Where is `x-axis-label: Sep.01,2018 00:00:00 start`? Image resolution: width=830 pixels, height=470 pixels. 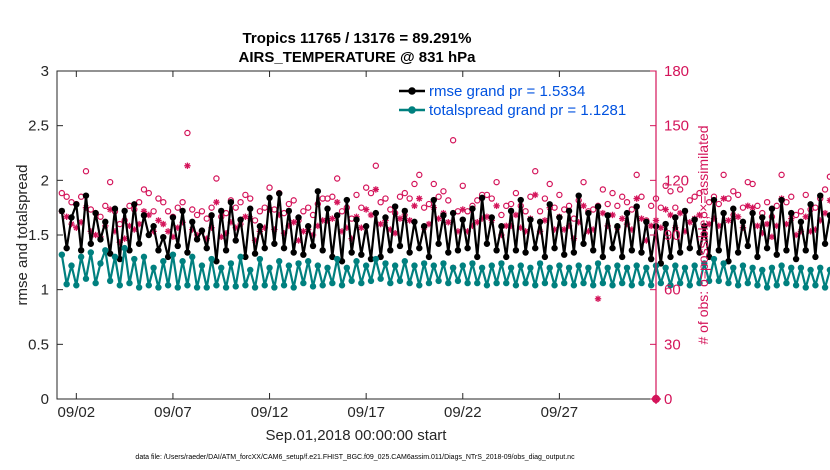 x-axis-label: Sep.01,2018 00:00:00 start is located at coordinates (357, 435).